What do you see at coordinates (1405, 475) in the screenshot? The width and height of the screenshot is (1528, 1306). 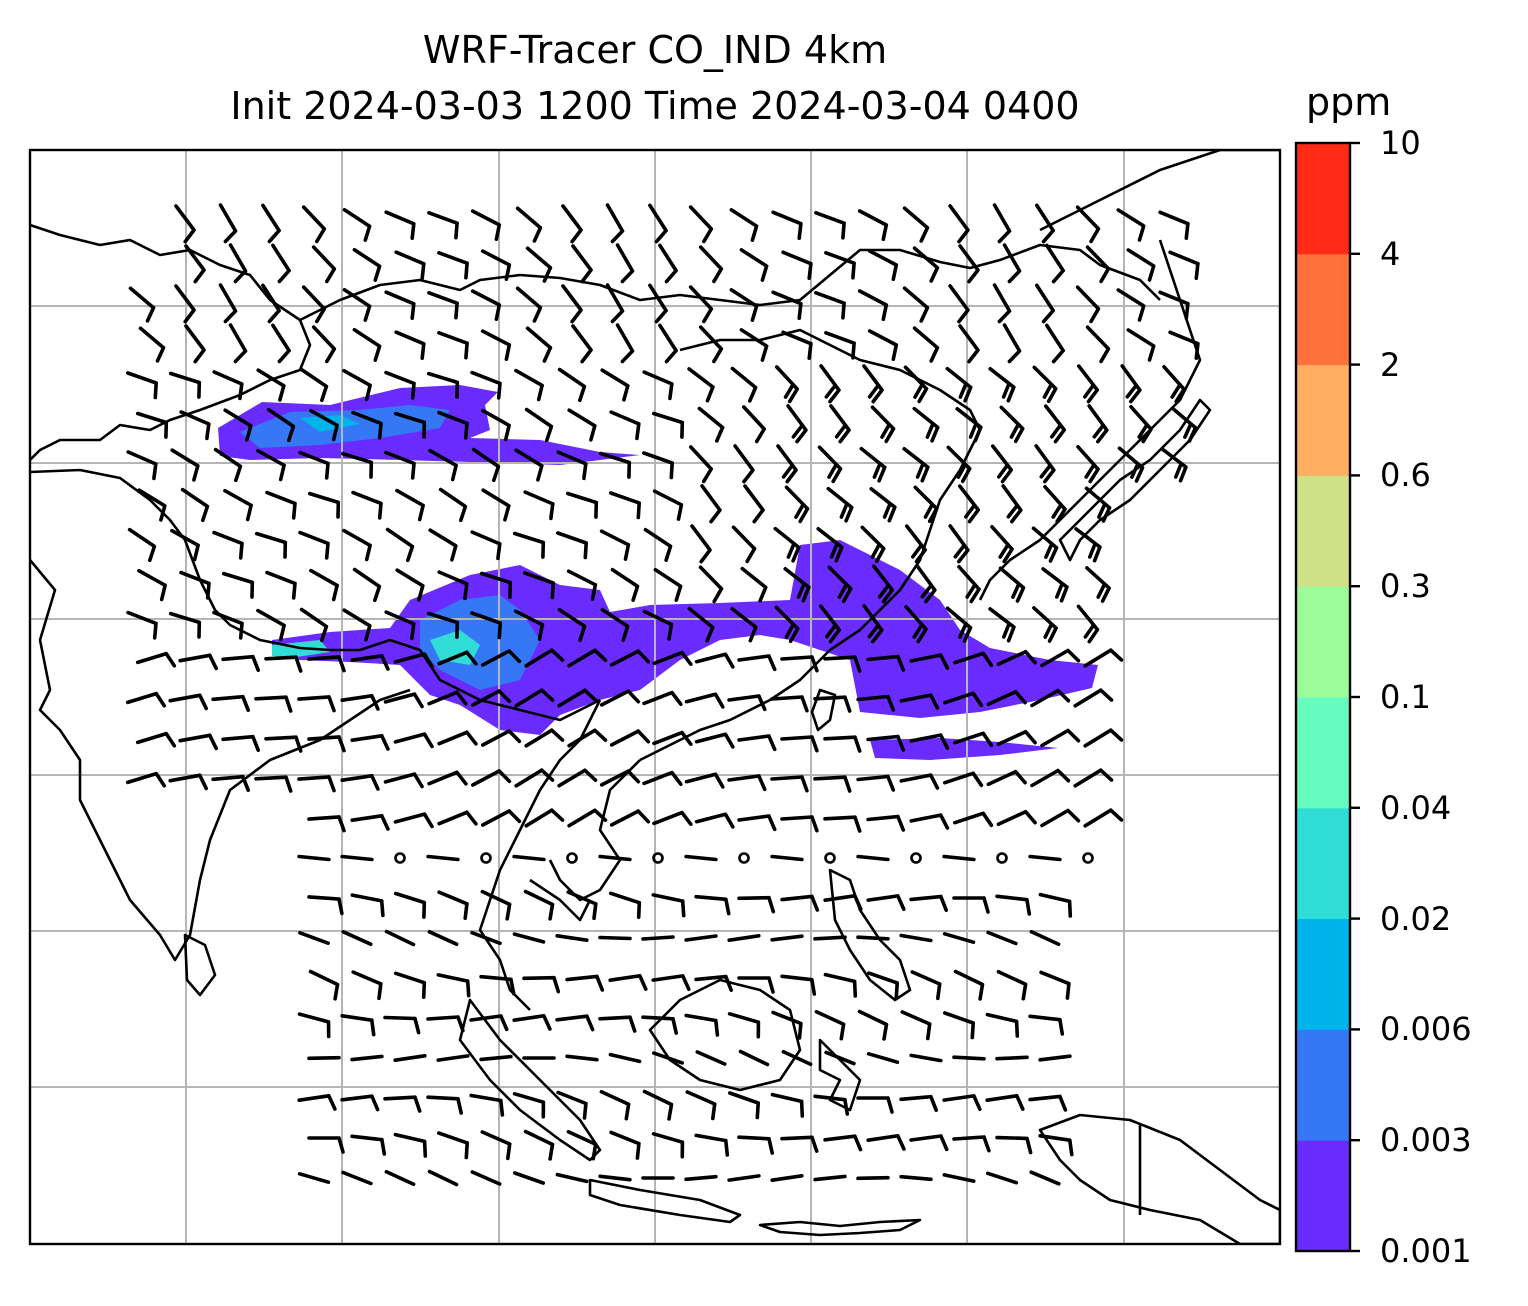 I see `colorbar-tick-label: 0.6` at bounding box center [1405, 475].